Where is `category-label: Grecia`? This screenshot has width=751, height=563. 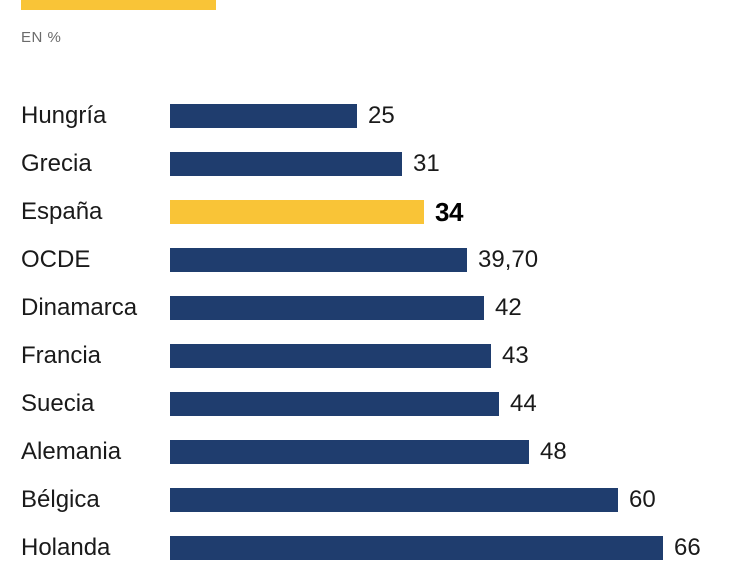 category-label: Grecia is located at coordinates (56, 163).